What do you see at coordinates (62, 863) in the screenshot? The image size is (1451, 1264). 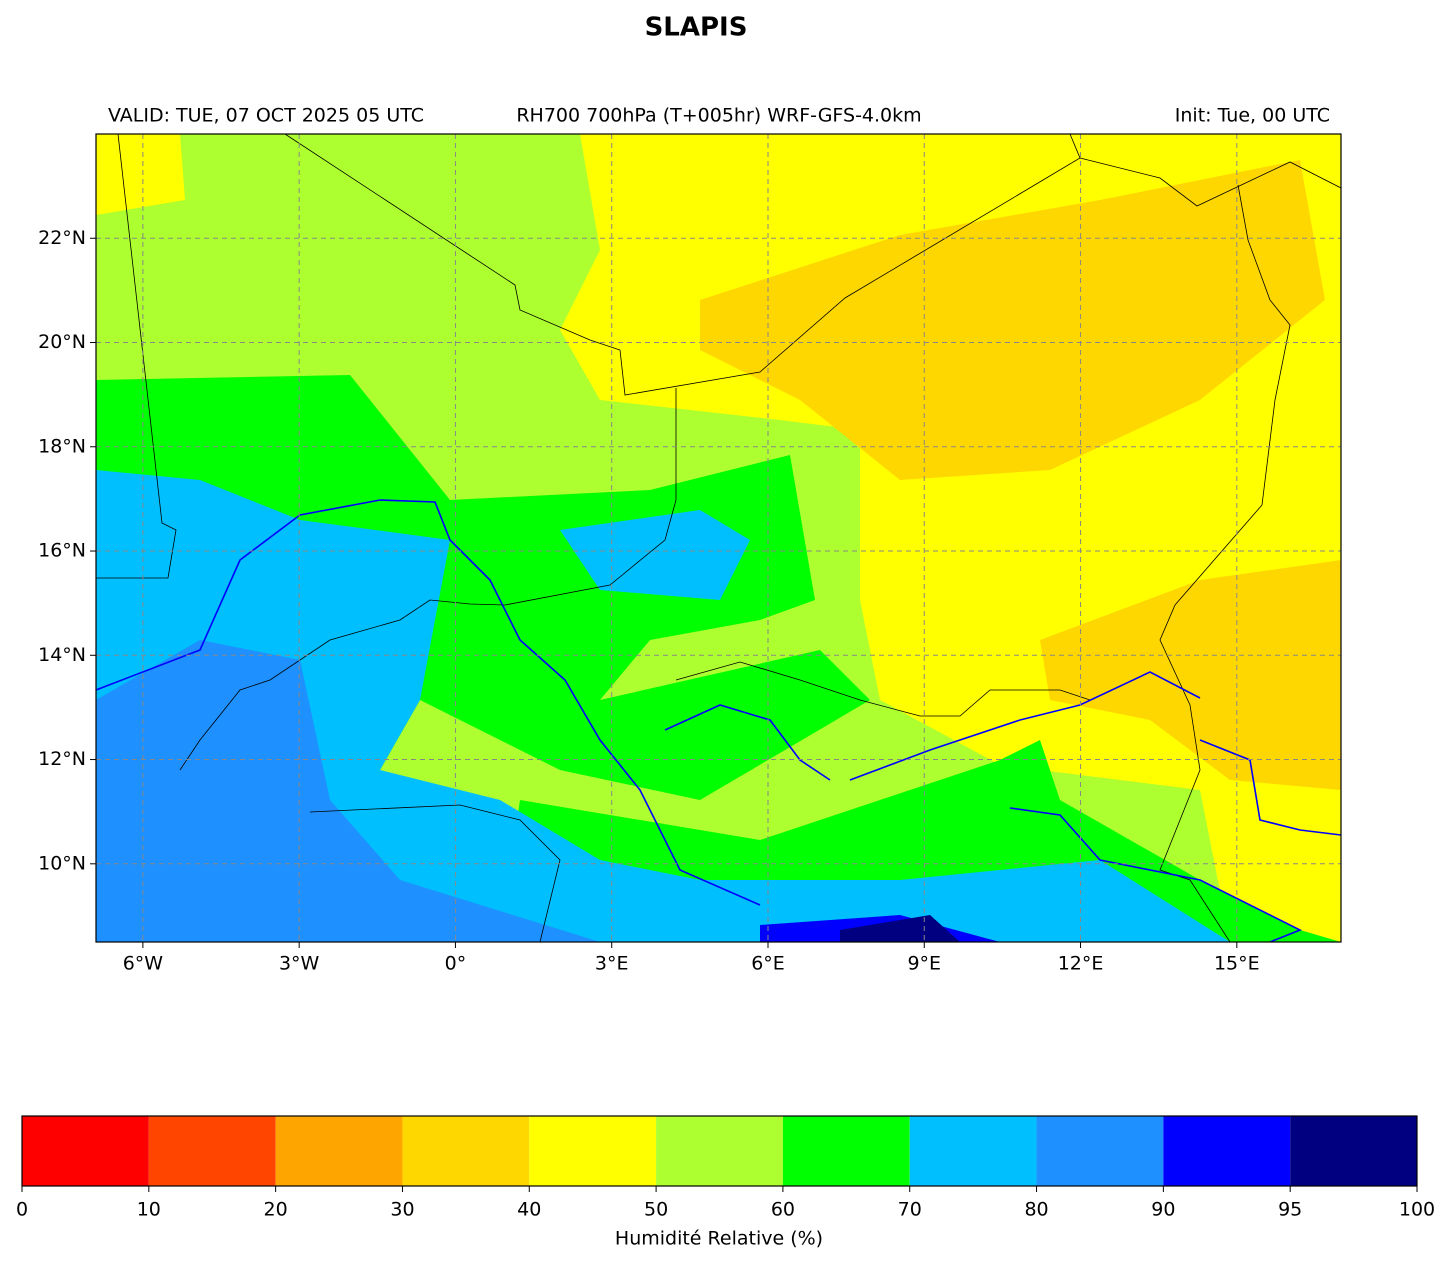 I see `y-tick-label: 10°N` at bounding box center [62, 863].